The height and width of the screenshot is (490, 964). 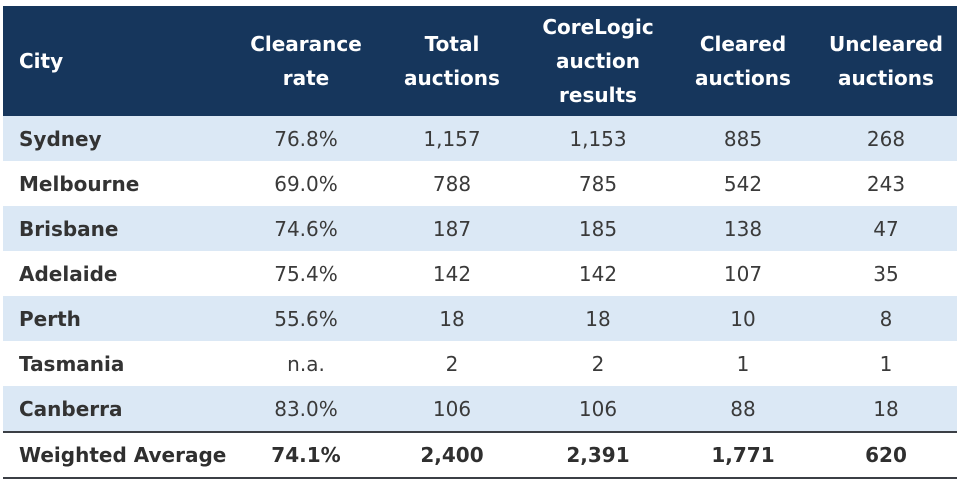 What do you see at coordinates (452, 228) in the screenshot?
I see `cell-total-auctions: 187` at bounding box center [452, 228].